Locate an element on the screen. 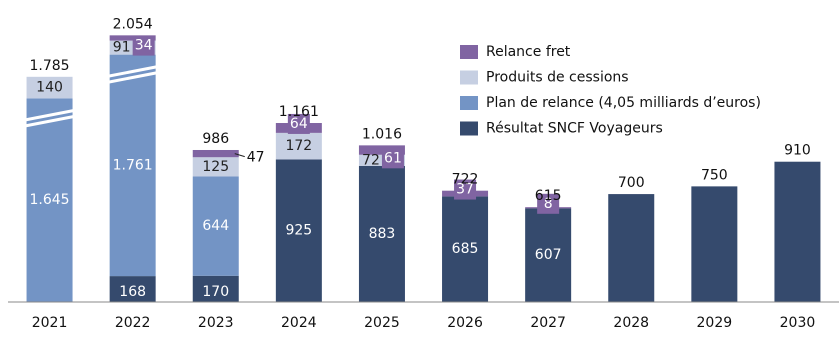 The height and width of the screenshot is (337, 839). total-label: 615 is located at coordinates (548, 196).